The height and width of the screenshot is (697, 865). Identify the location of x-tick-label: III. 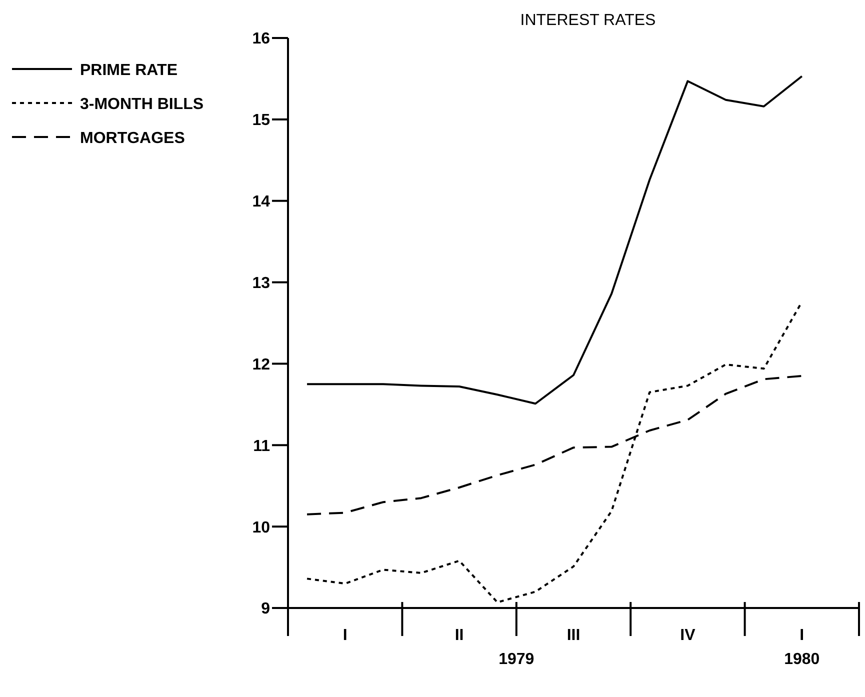
(573, 635).